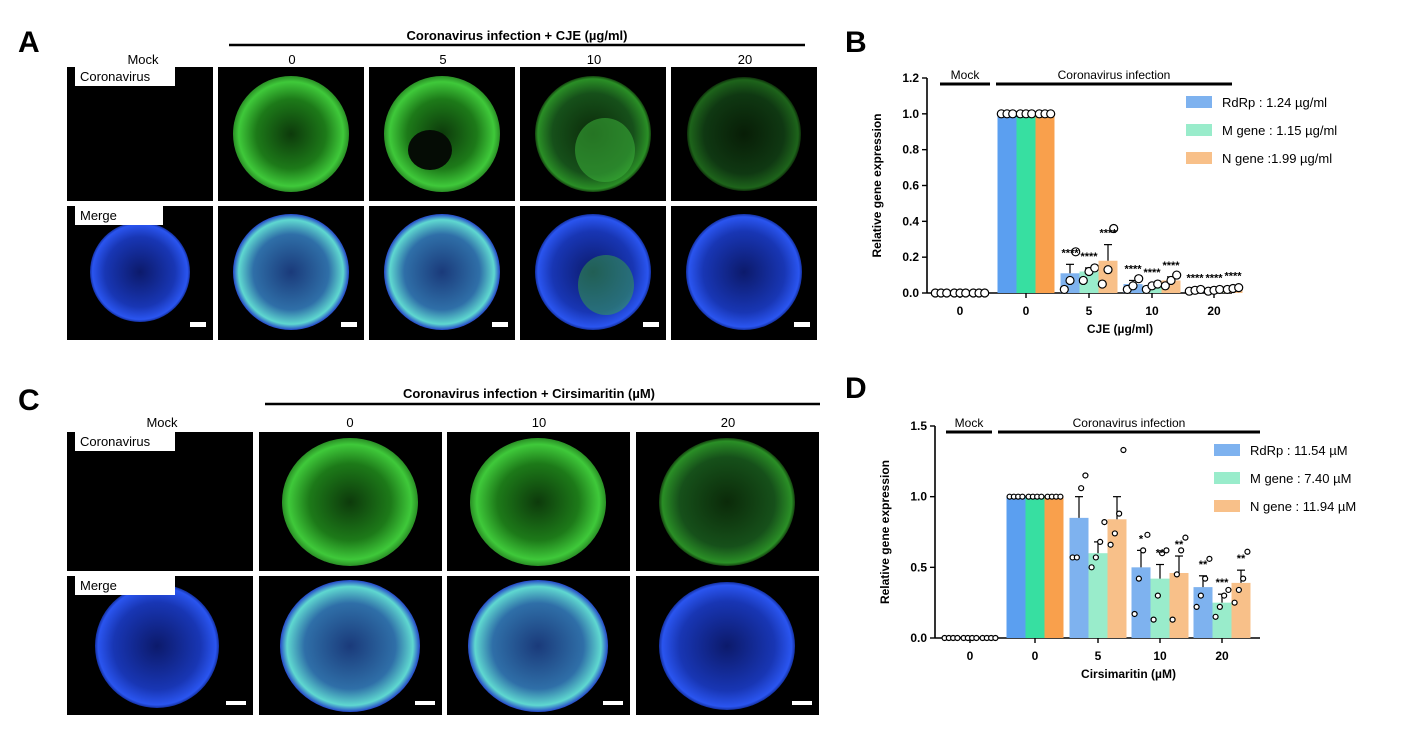 The image size is (1404, 730). What do you see at coordinates (29, 400) in the screenshot?
I see `panel-letter-c: C` at bounding box center [29, 400].